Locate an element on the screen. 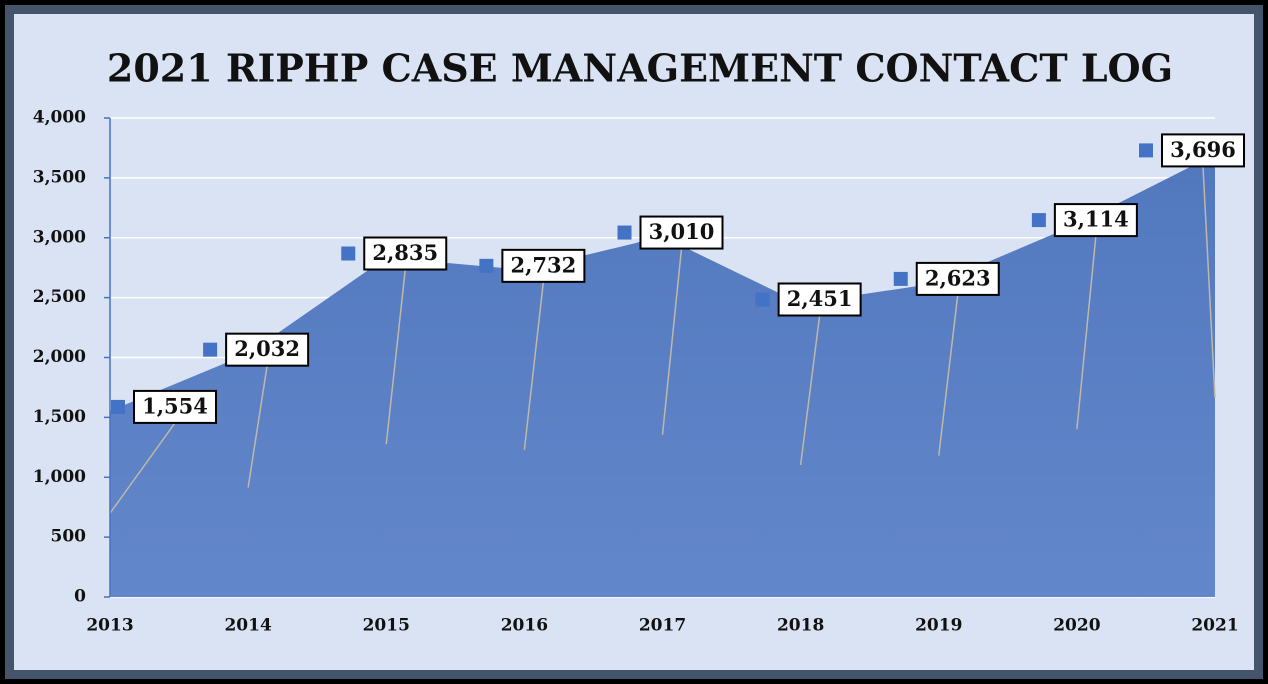 The height and width of the screenshot is (684, 1268). data-label: 3,696 is located at coordinates (1203, 149).